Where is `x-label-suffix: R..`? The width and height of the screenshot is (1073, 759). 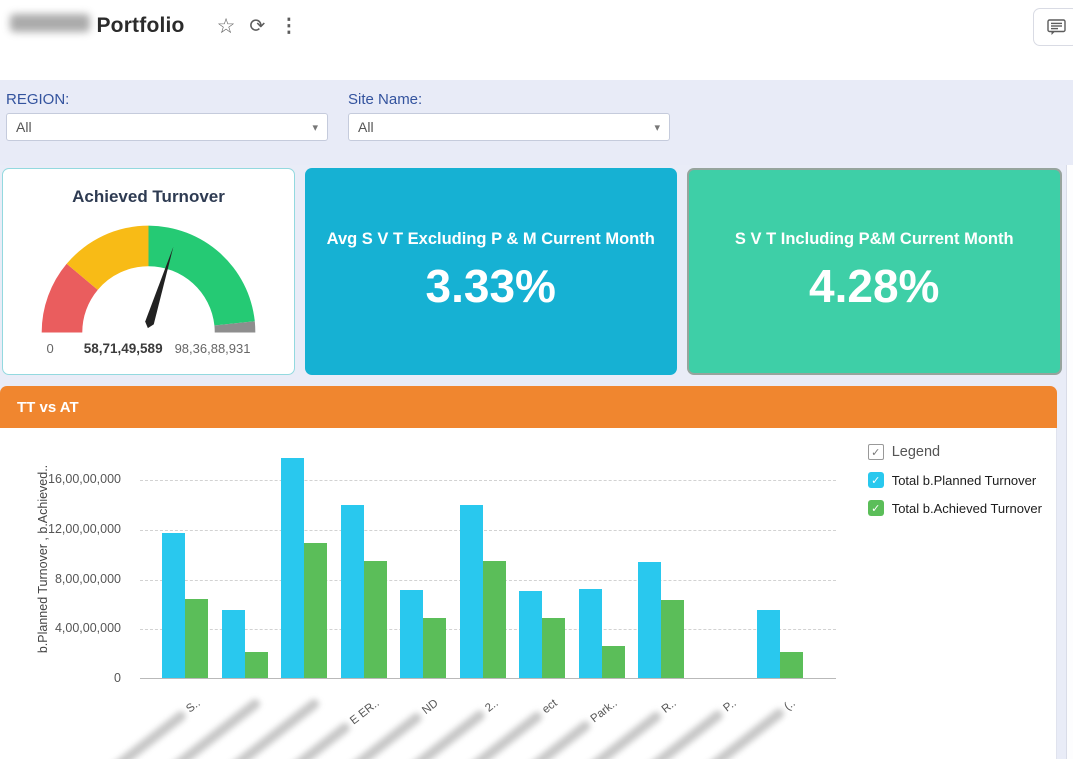 x-label-suffix: R.. is located at coordinates (669, 706).